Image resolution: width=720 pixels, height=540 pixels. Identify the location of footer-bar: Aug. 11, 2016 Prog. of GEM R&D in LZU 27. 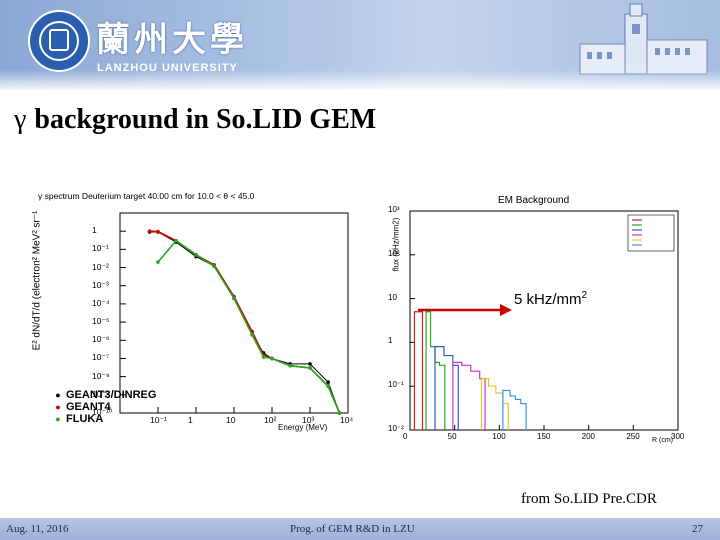
(360, 529).